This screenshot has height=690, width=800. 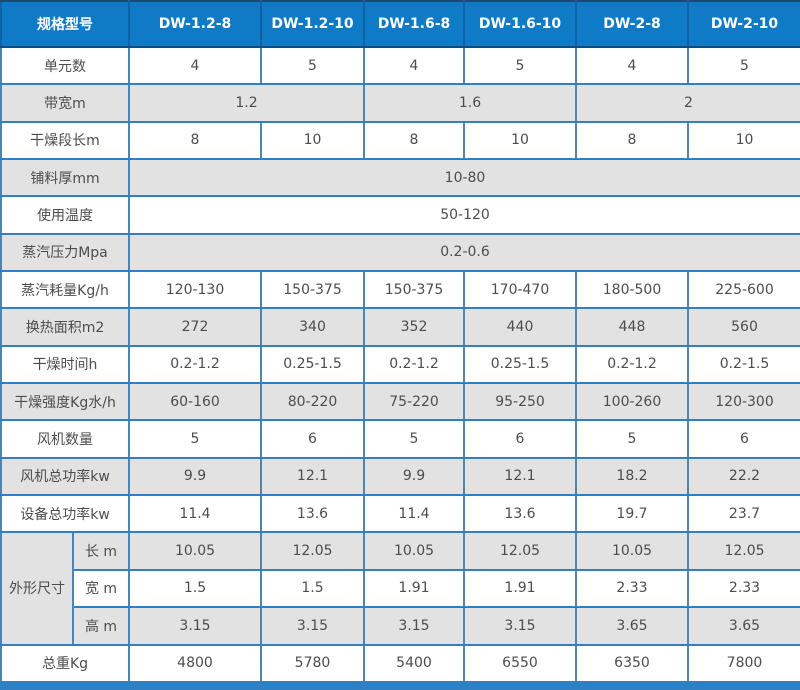 What do you see at coordinates (632, 663) in the screenshot?
I see `value-cell: 6350` at bounding box center [632, 663].